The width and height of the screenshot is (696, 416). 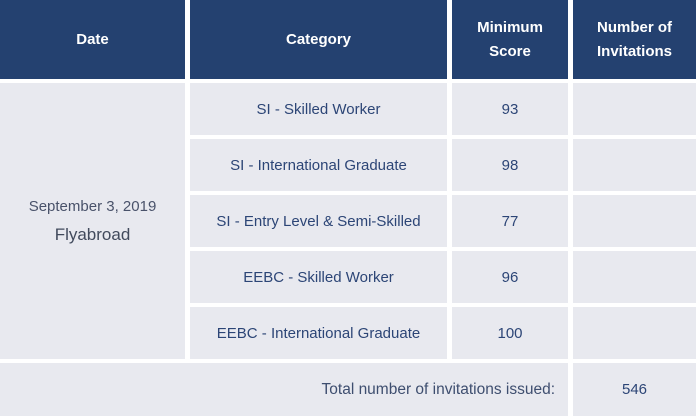 I want to click on category-cell: EEBC - International Graduate, so click(x=318, y=333).